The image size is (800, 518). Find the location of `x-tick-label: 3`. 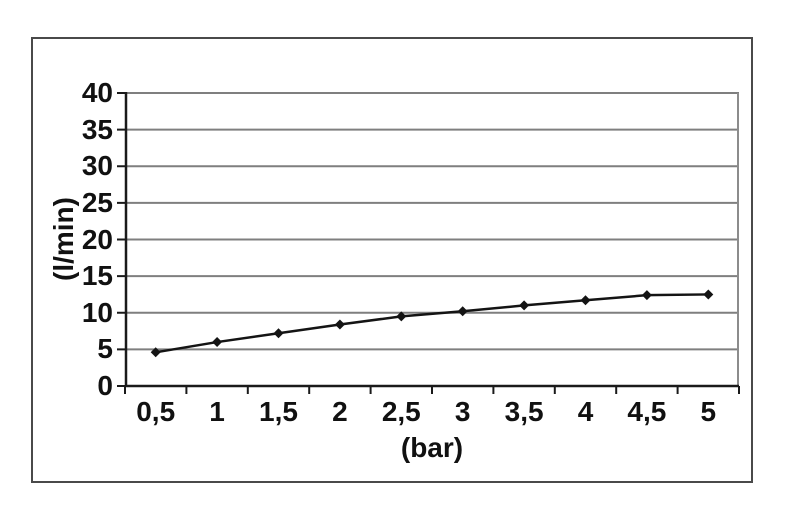

x-tick-label: 3 is located at coordinates (462, 411).